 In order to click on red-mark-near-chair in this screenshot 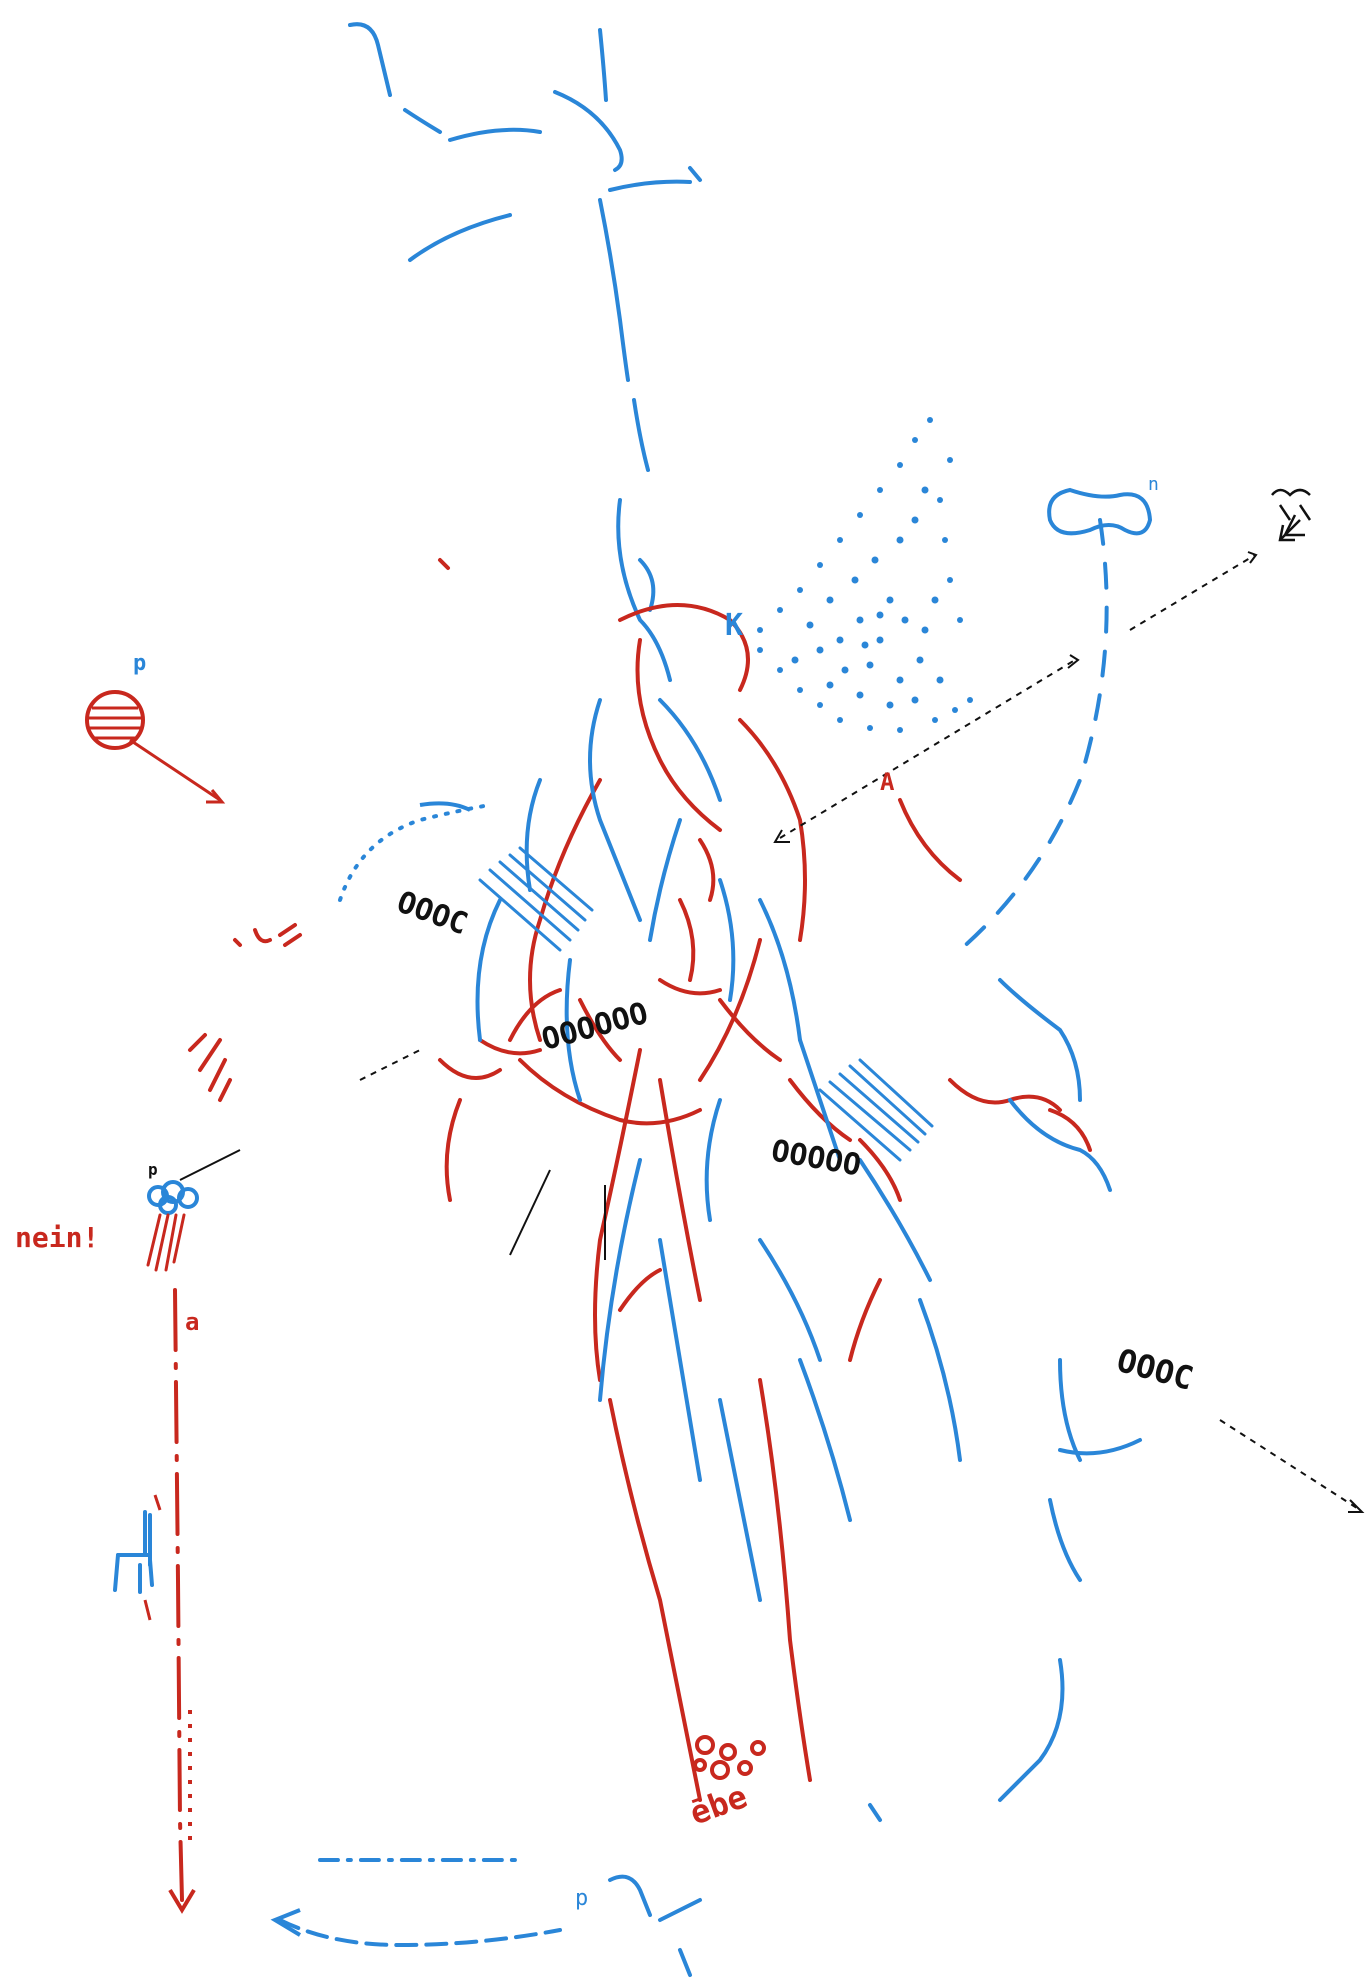, I will do `click(152, 1557)`.